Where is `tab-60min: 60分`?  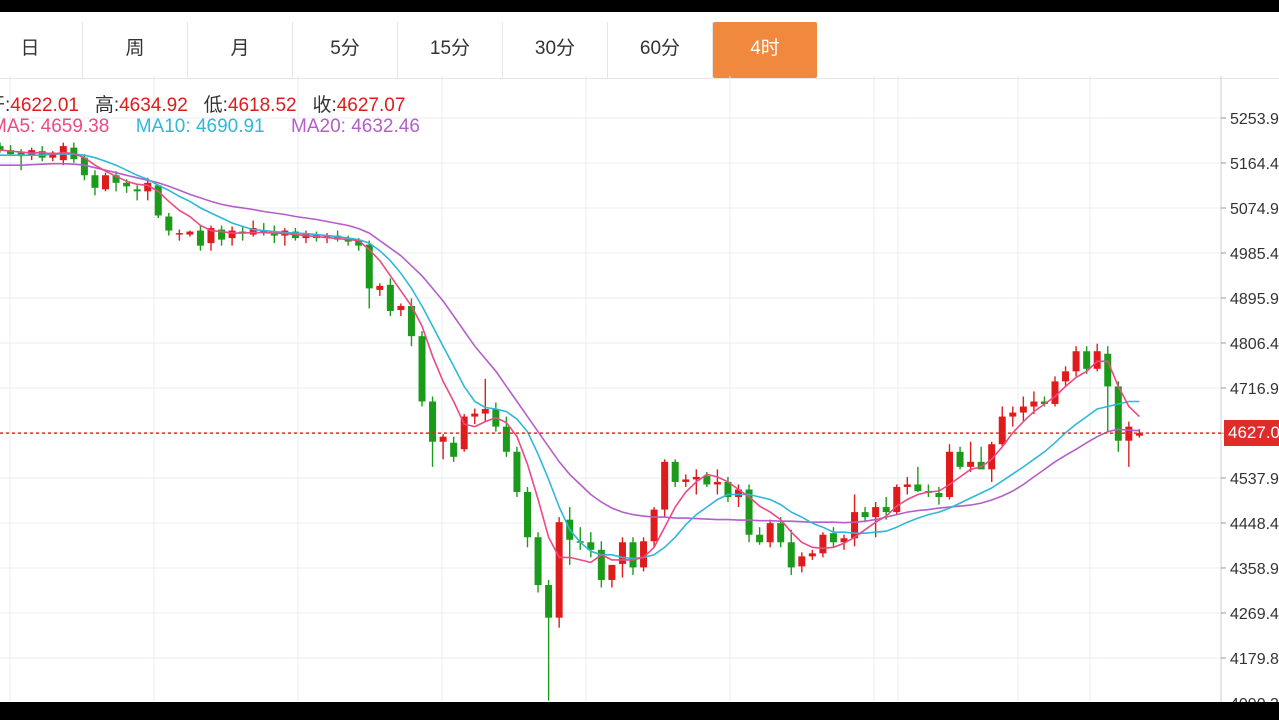
tab-60min: 60分 is located at coordinates (660, 50).